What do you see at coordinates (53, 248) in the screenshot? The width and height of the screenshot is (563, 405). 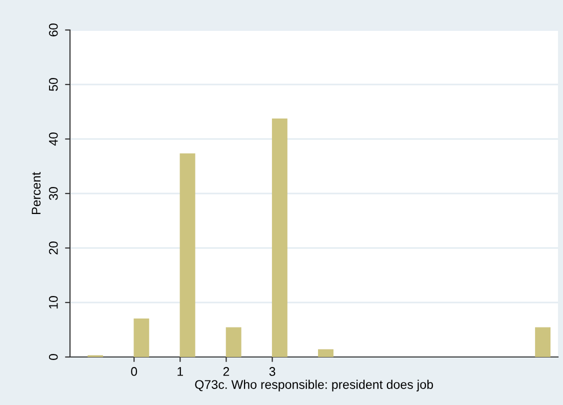 I see `y-tick-label: 20` at bounding box center [53, 248].